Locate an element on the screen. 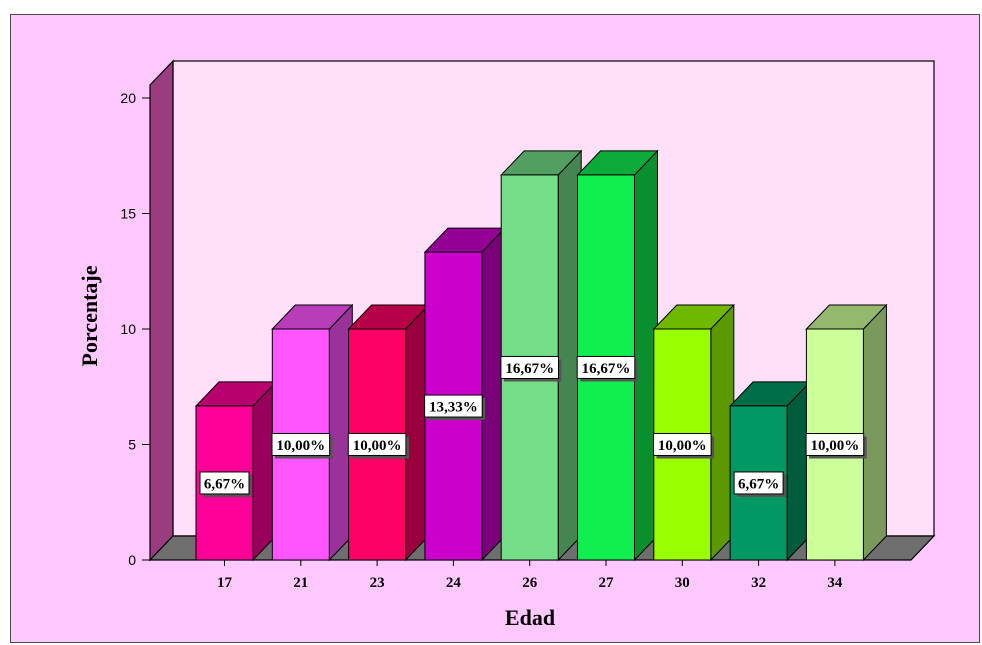  data-label-text: 13,33% is located at coordinates (453, 408).